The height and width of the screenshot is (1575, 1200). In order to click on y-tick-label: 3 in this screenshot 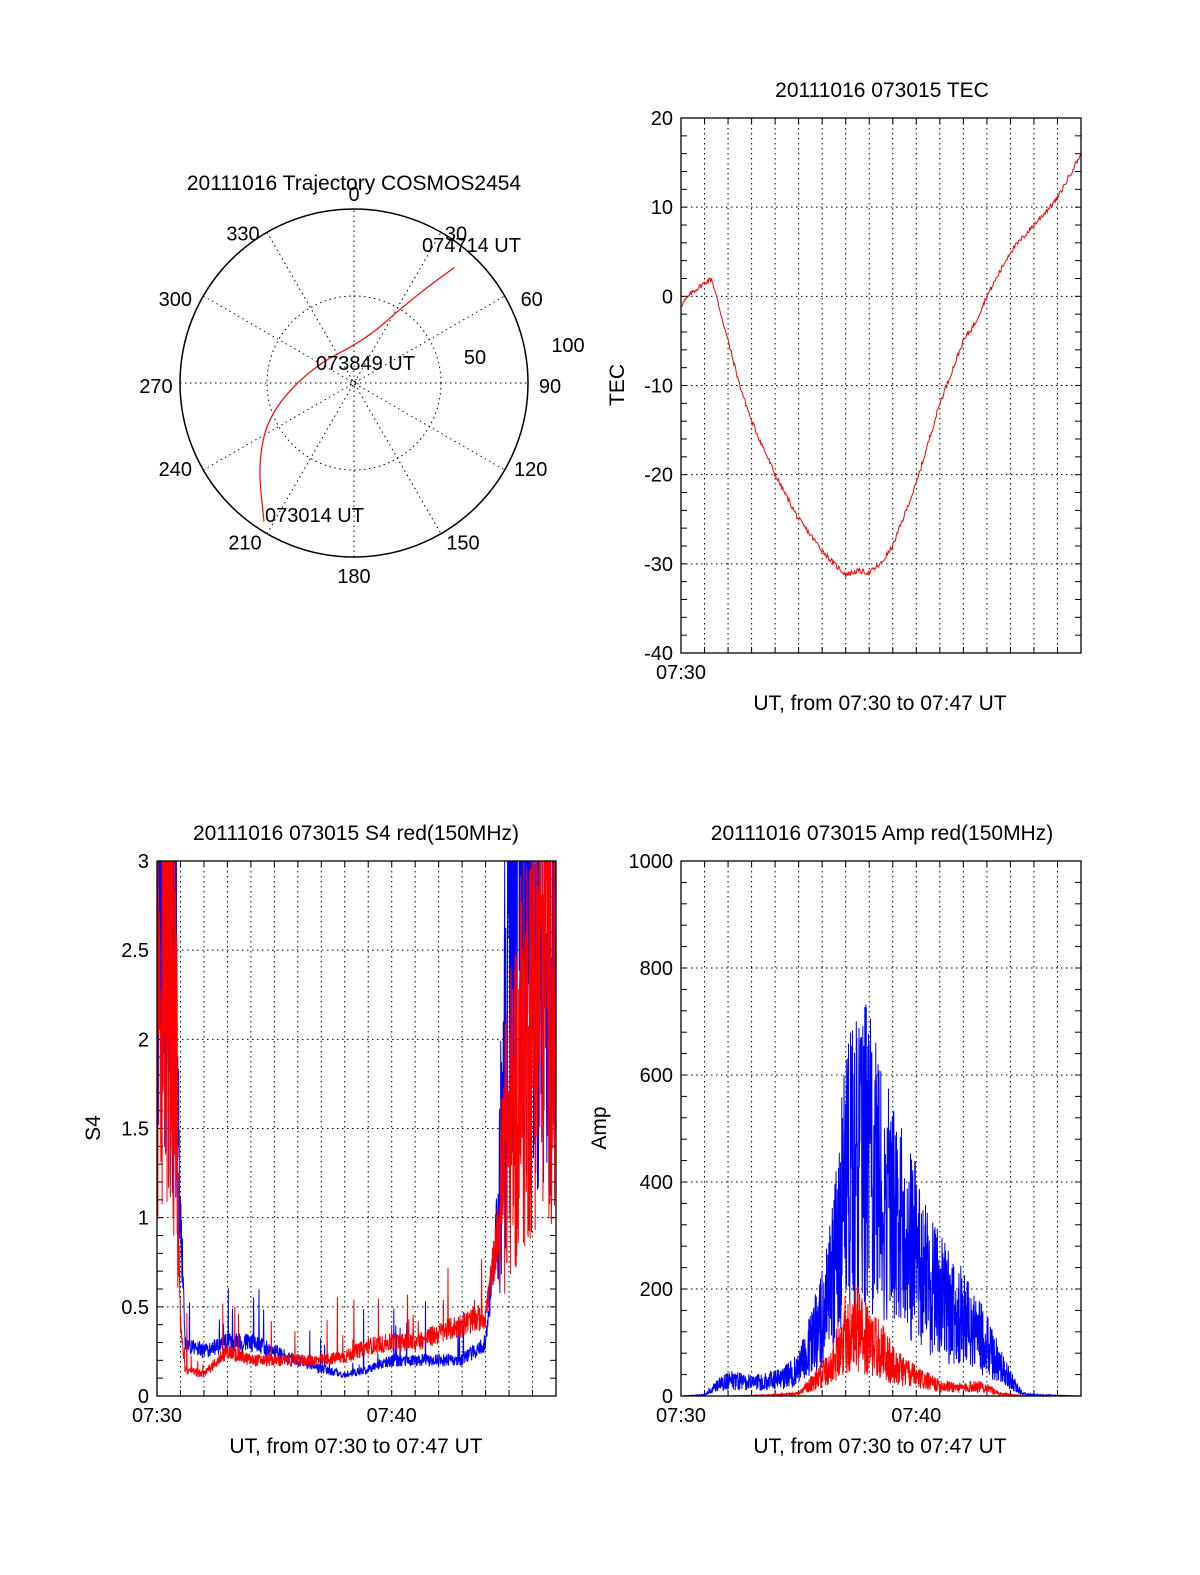, I will do `click(143, 862)`.